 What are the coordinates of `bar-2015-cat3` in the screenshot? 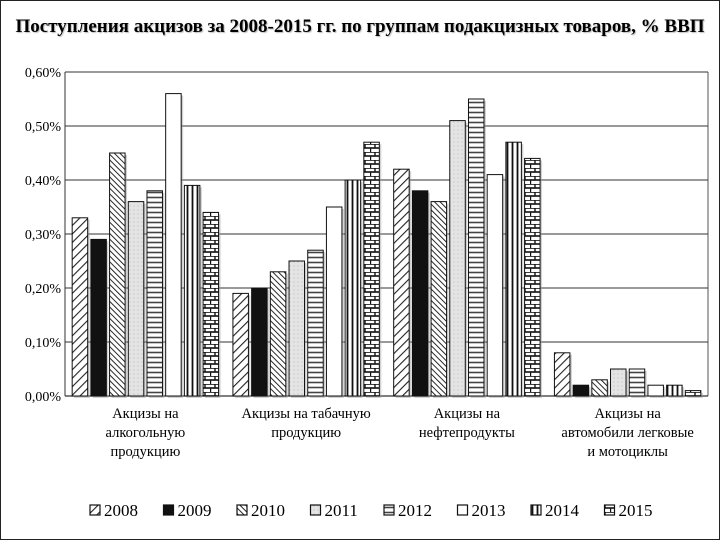 It's located at (532, 277).